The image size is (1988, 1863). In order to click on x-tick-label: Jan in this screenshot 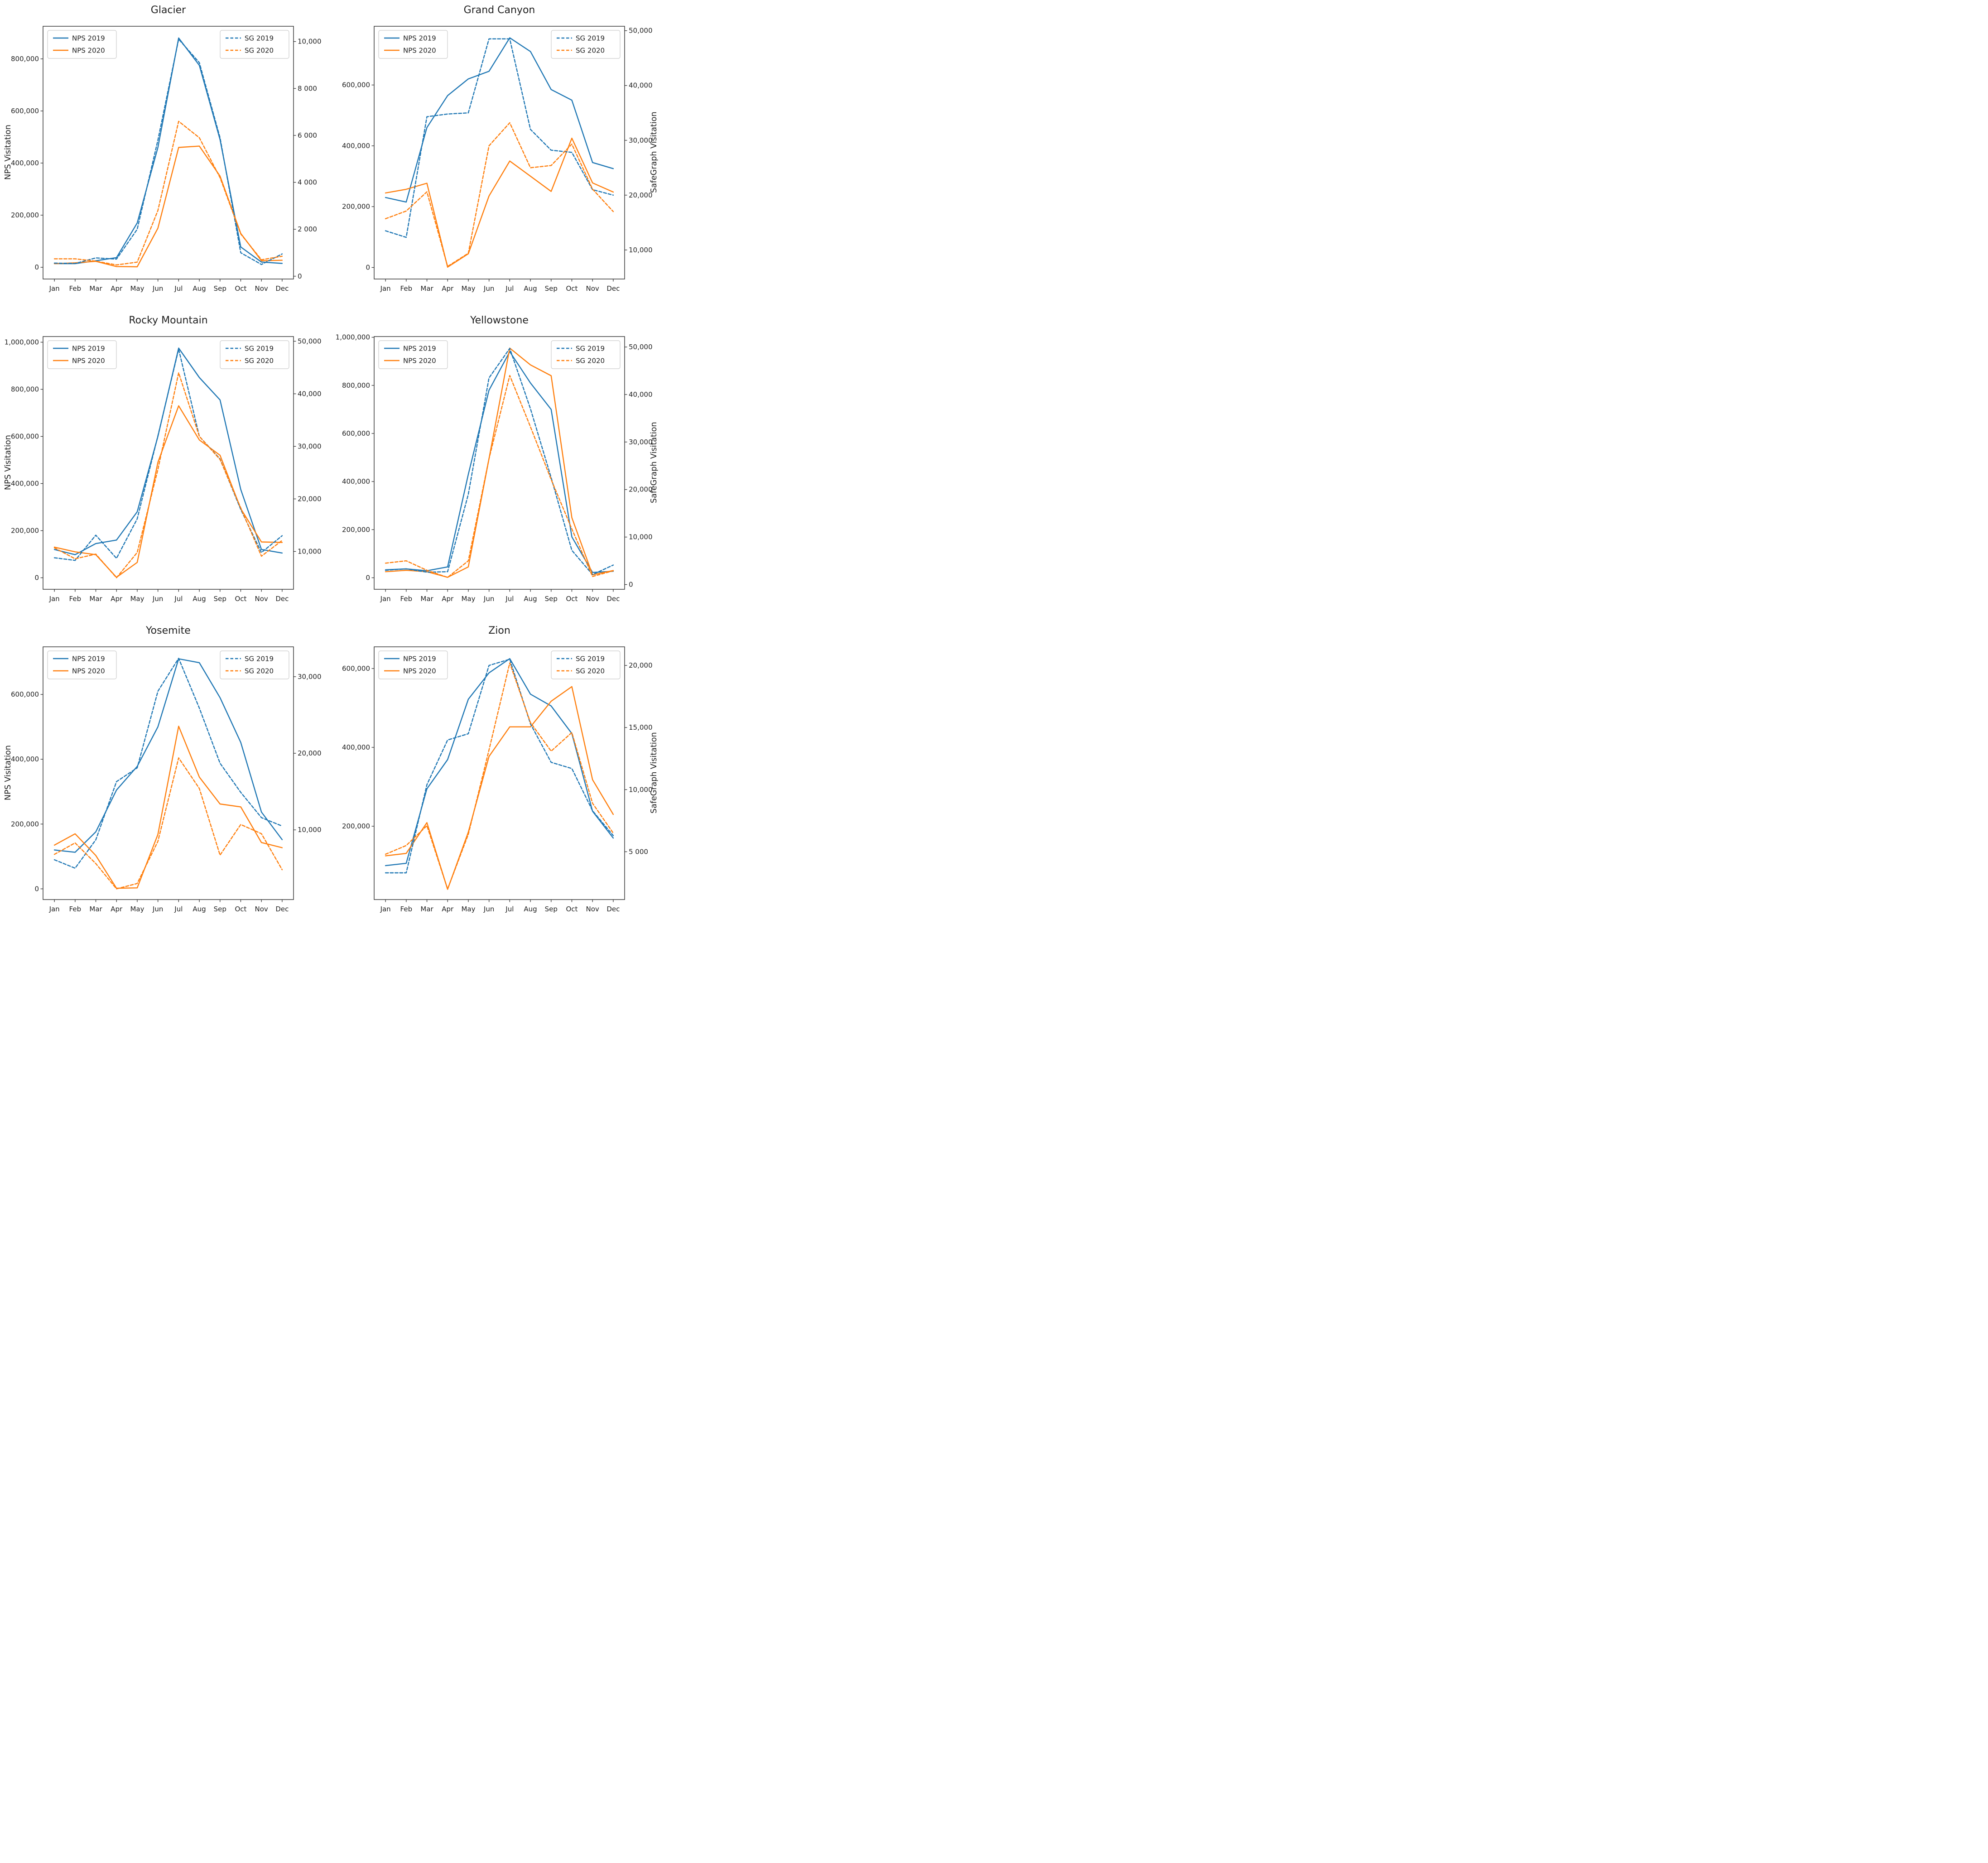, I will do `click(385, 288)`.